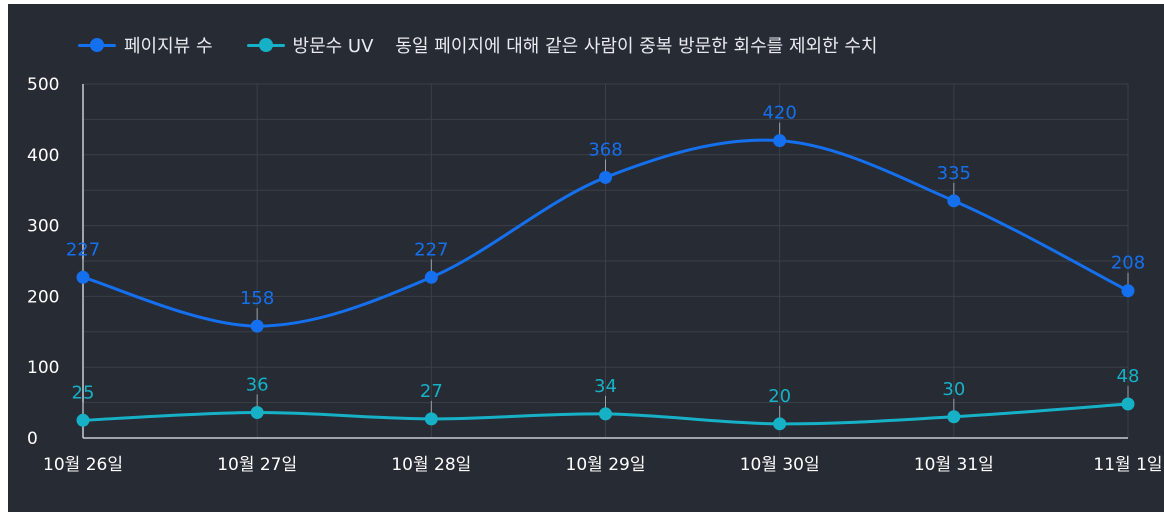  Describe the element at coordinates (954, 173) in the screenshot. I see `data-label: 335` at that location.